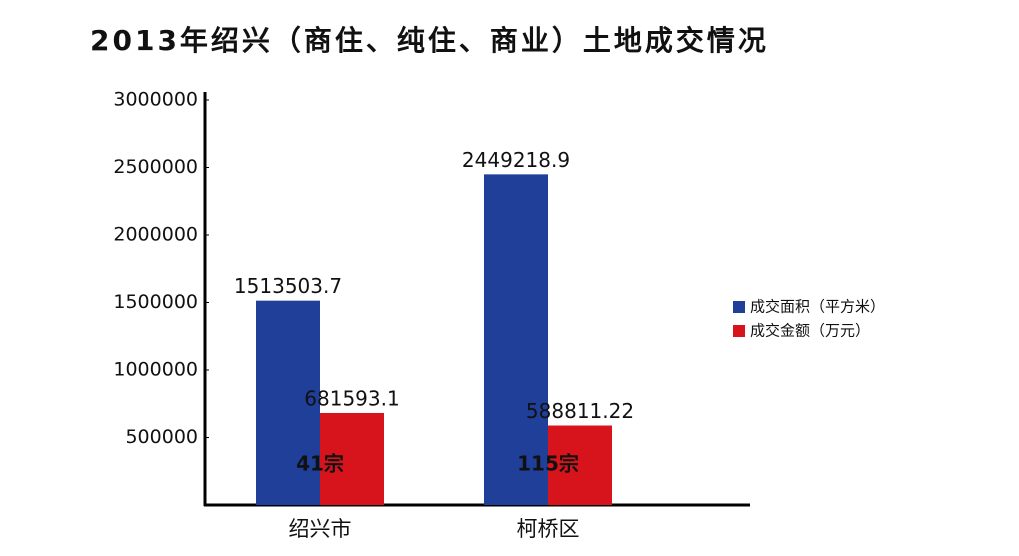  What do you see at coordinates (155, 370) in the screenshot?
I see `y-tick-label: 1000000` at bounding box center [155, 370].